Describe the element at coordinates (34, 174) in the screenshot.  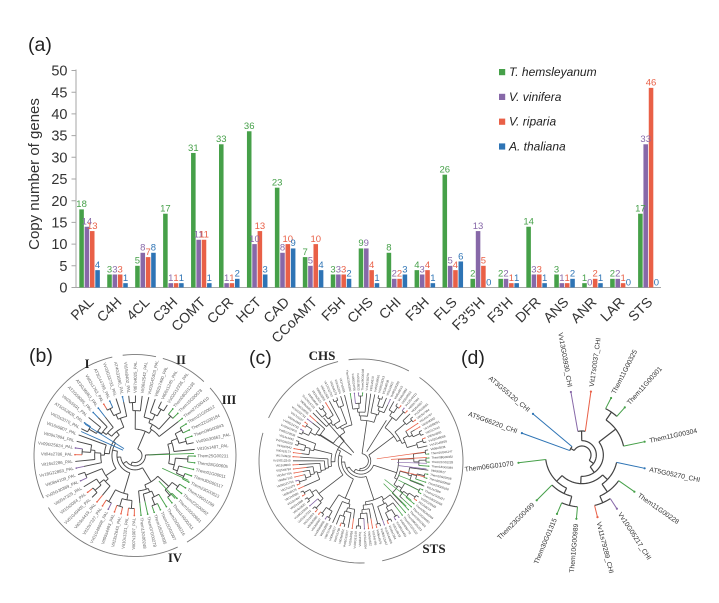
I see `svg-text: Copy number of genes` at that location.